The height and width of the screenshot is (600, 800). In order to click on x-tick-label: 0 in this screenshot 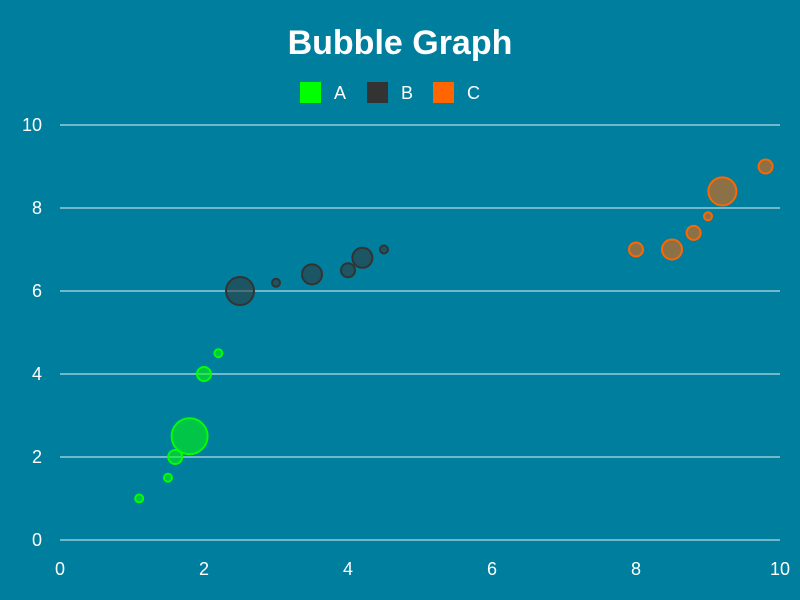, I will do `click(60, 569)`.